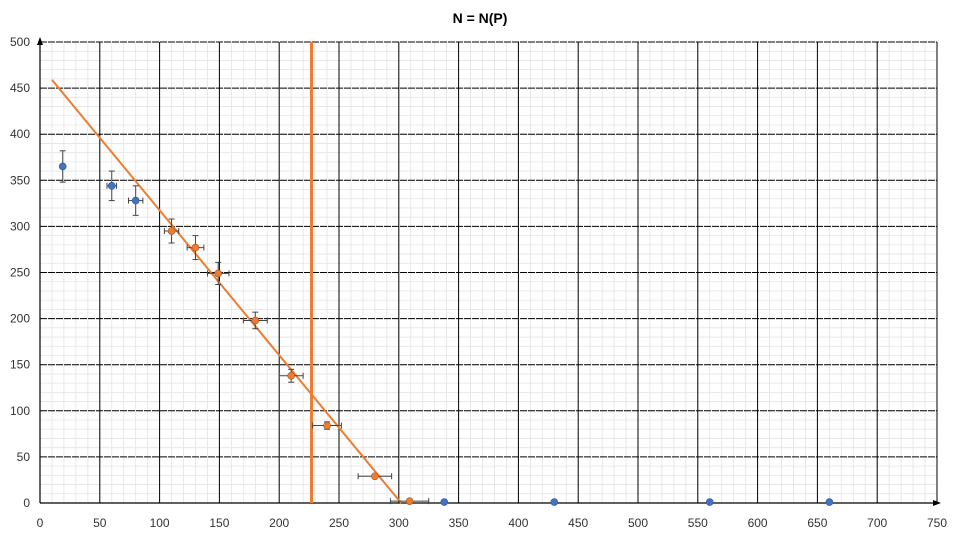  What do you see at coordinates (578, 523) in the screenshot?
I see `x-tick-label: 450` at bounding box center [578, 523].